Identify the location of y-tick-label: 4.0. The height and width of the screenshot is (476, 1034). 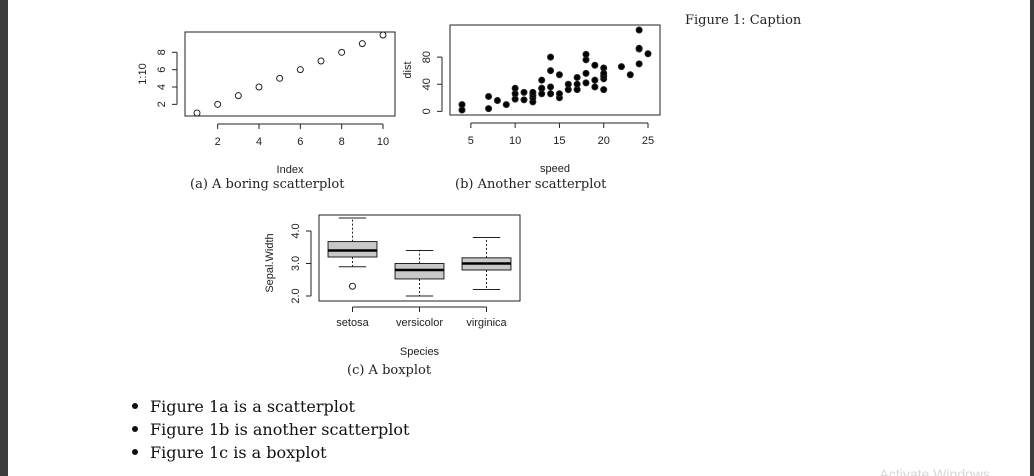
(296, 230).